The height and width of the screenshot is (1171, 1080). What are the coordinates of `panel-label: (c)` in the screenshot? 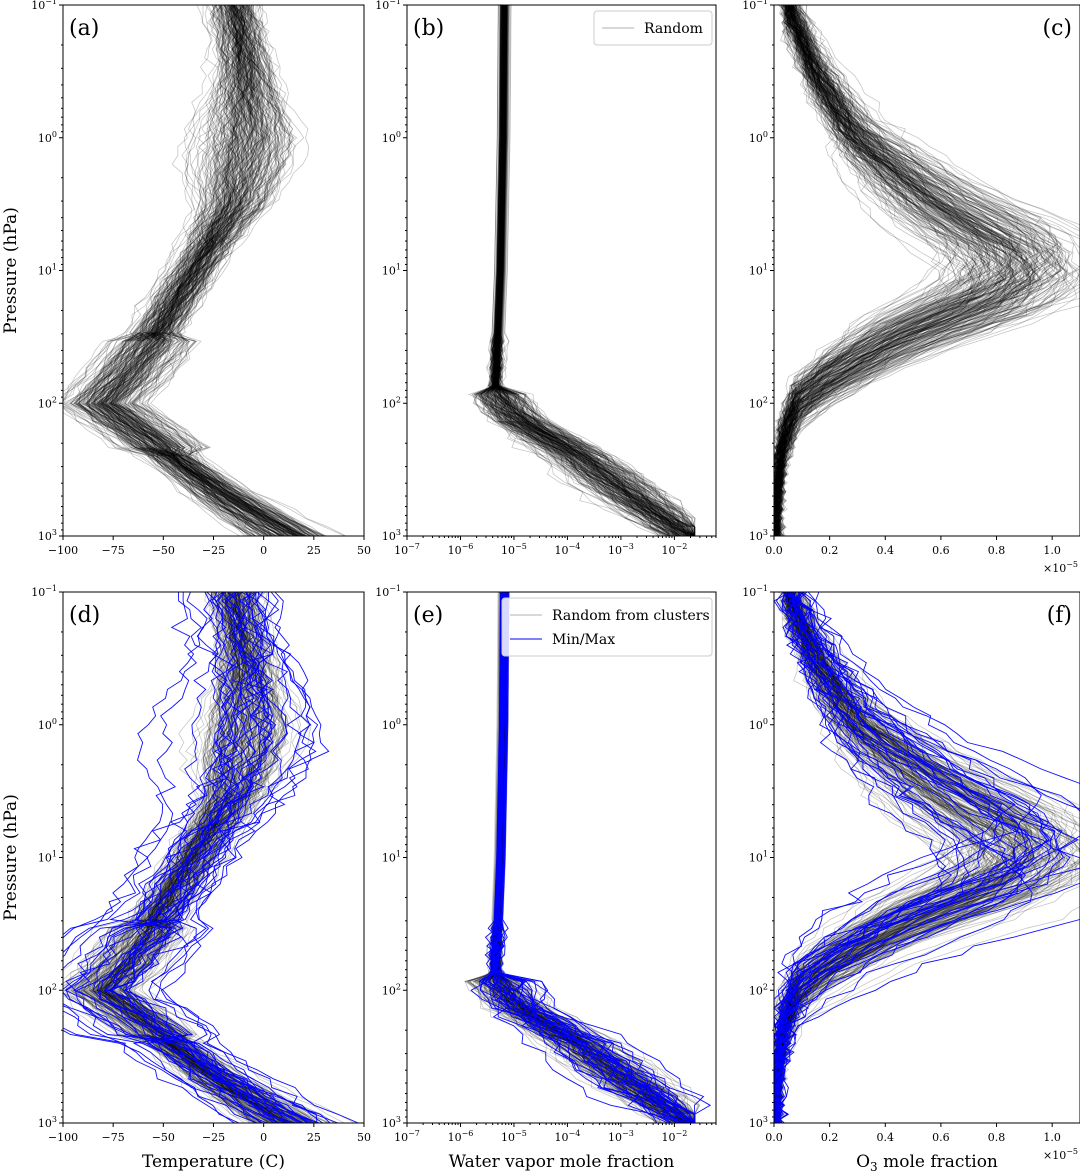 It's located at (1058, 28).